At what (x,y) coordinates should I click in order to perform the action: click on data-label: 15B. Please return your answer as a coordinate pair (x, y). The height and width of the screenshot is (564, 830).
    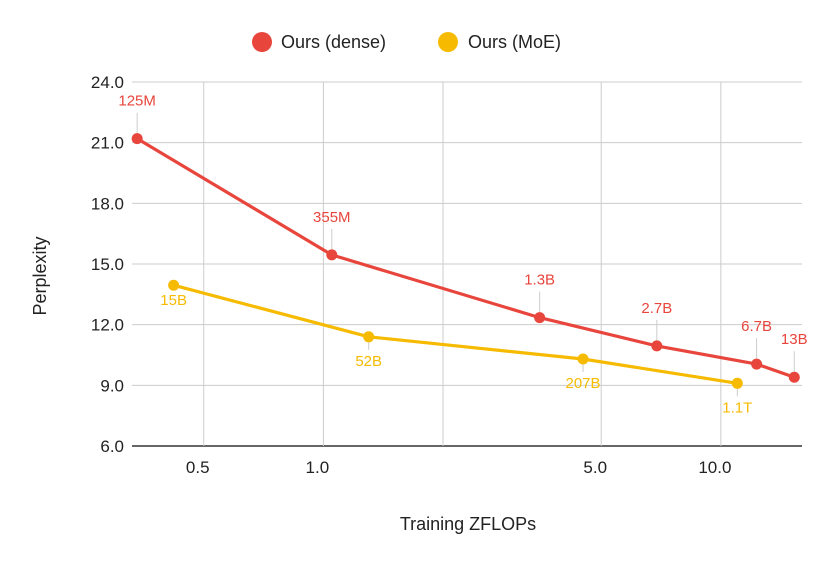
    Looking at the image, I should click on (173, 300).